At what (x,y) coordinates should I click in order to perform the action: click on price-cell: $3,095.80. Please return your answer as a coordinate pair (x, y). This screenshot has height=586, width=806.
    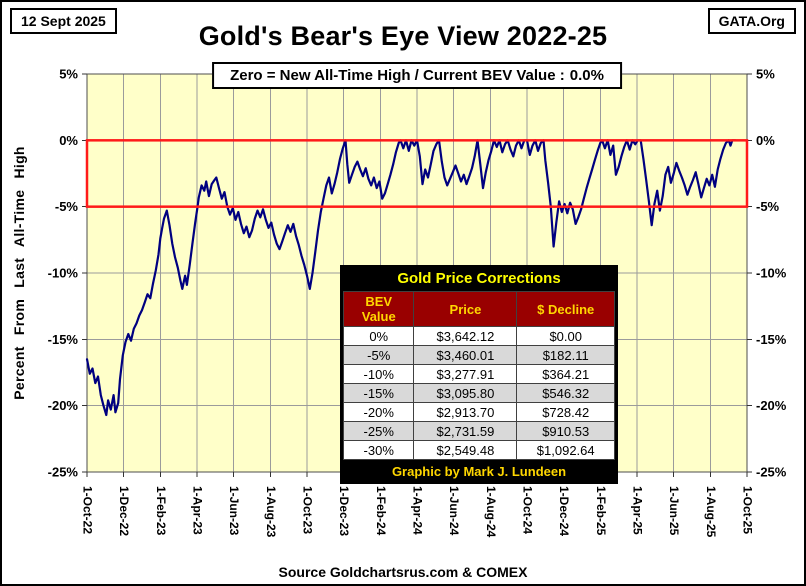
    Looking at the image, I should click on (465, 393).